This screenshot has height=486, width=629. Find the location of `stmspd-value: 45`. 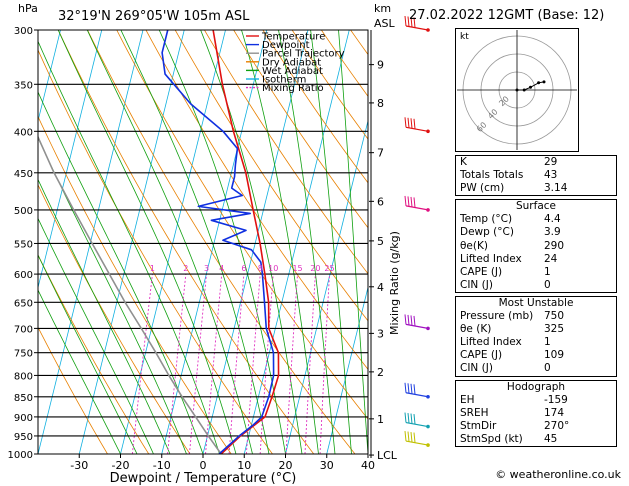

stmspd-value: 45 is located at coordinates (551, 438).